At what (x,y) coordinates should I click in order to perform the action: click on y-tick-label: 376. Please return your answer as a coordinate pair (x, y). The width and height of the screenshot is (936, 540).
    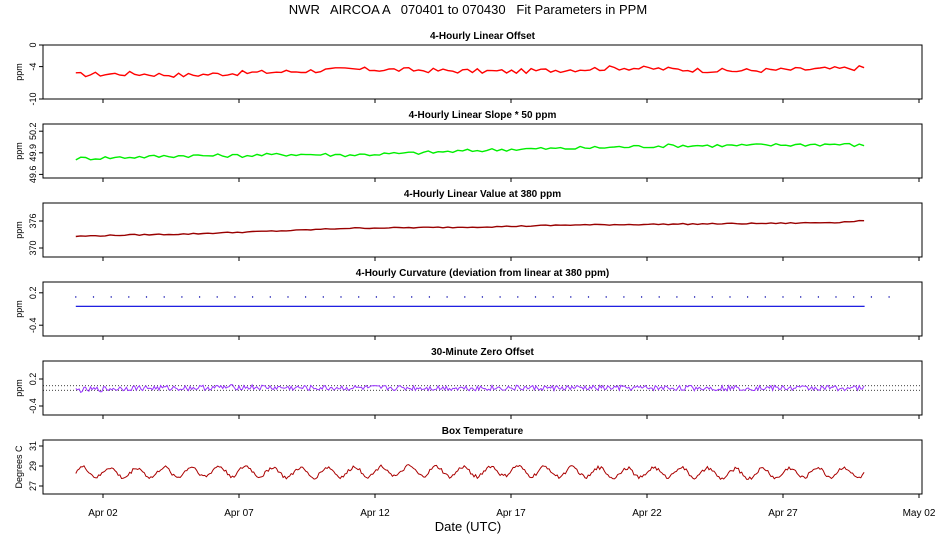
    Looking at the image, I should click on (33, 220).